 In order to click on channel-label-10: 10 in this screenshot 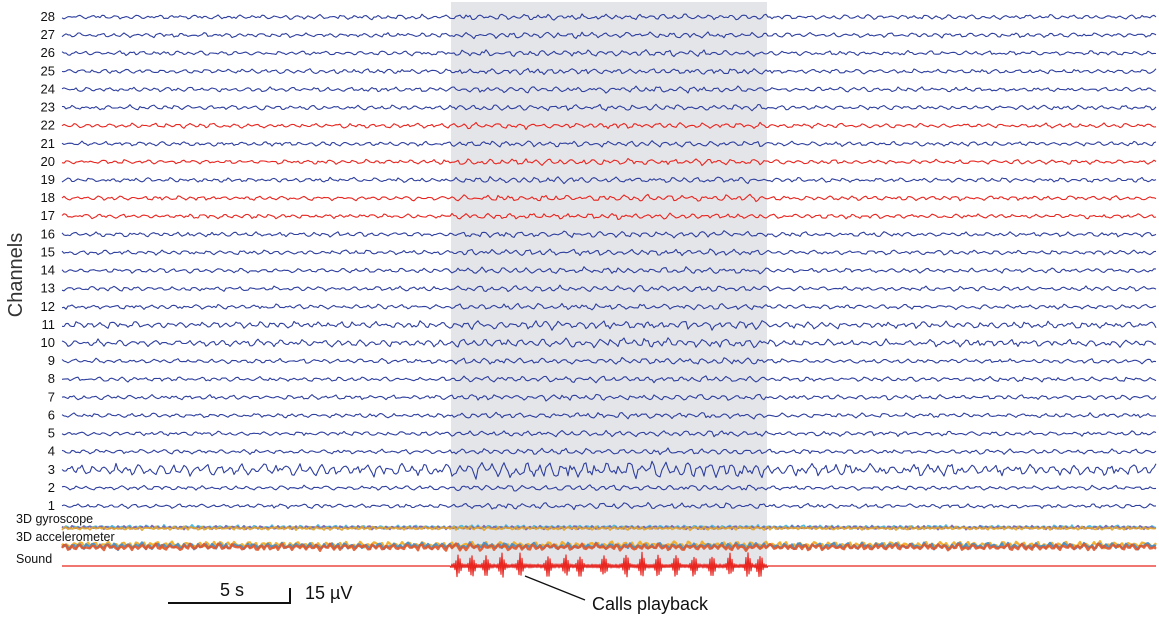, I will do `click(48, 342)`.